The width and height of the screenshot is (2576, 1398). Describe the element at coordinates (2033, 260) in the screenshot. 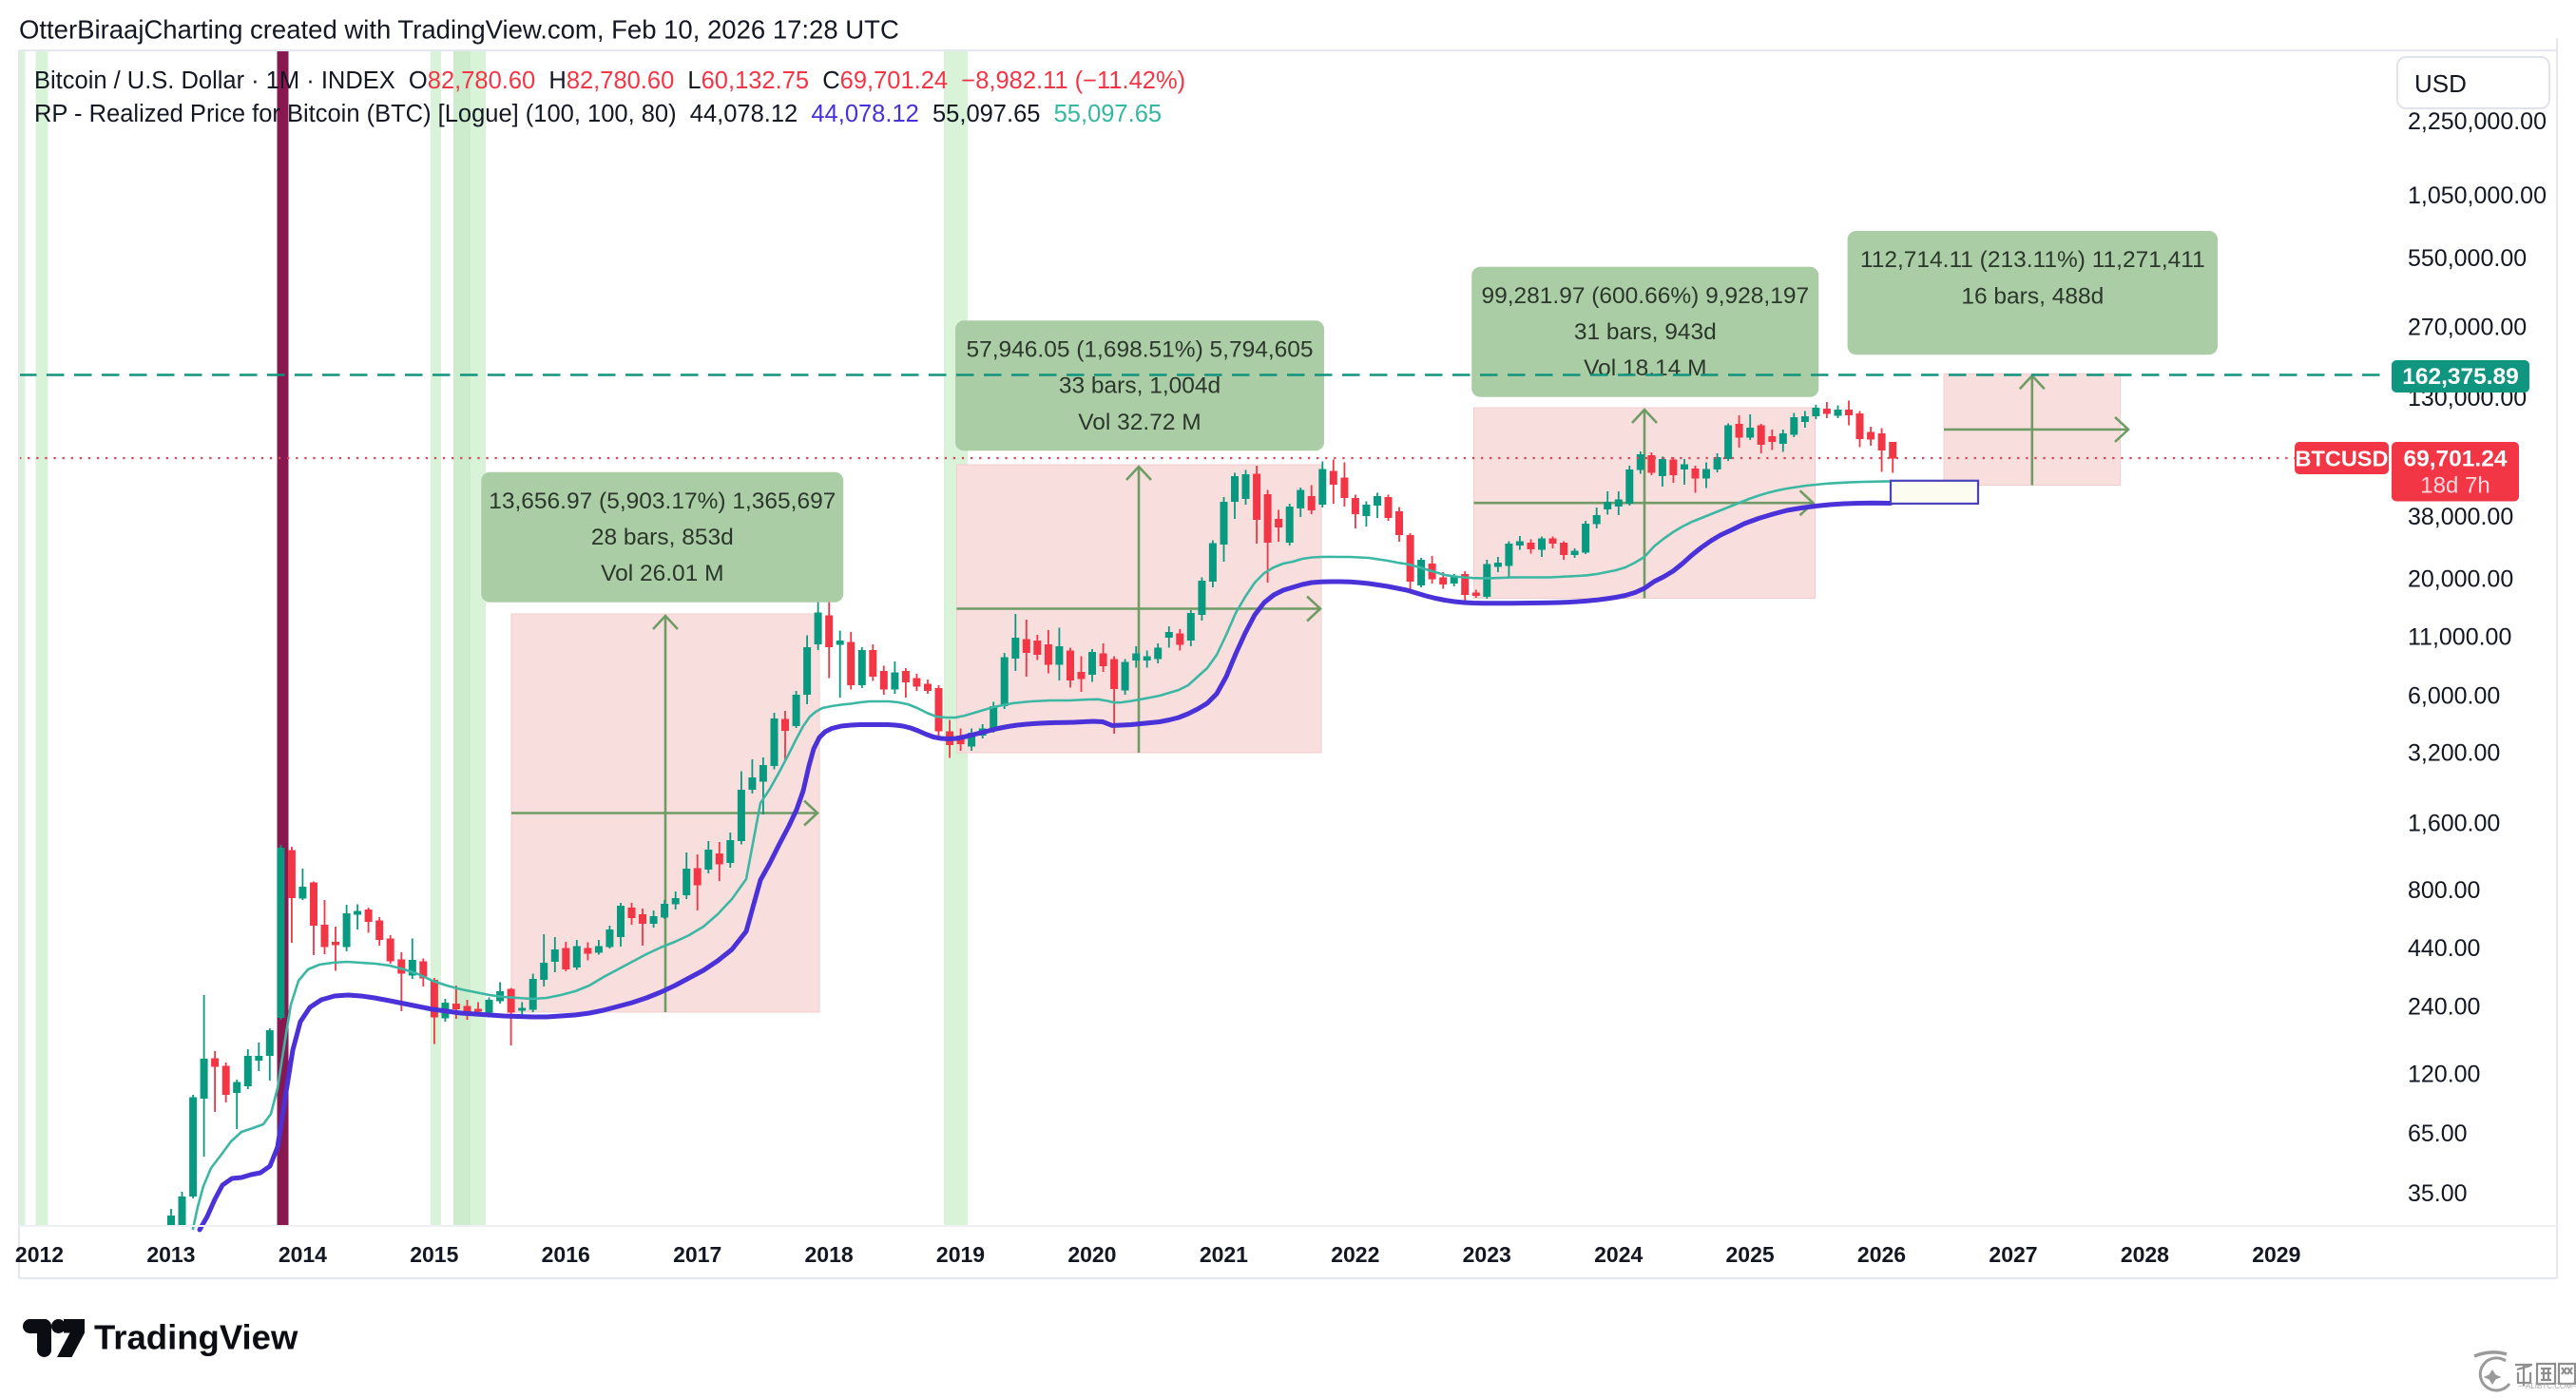

I see `svg-text:112,714.11 (213.11%) 11,271,41: 112,714.11 (213.11%) 11,271,411` at that location.